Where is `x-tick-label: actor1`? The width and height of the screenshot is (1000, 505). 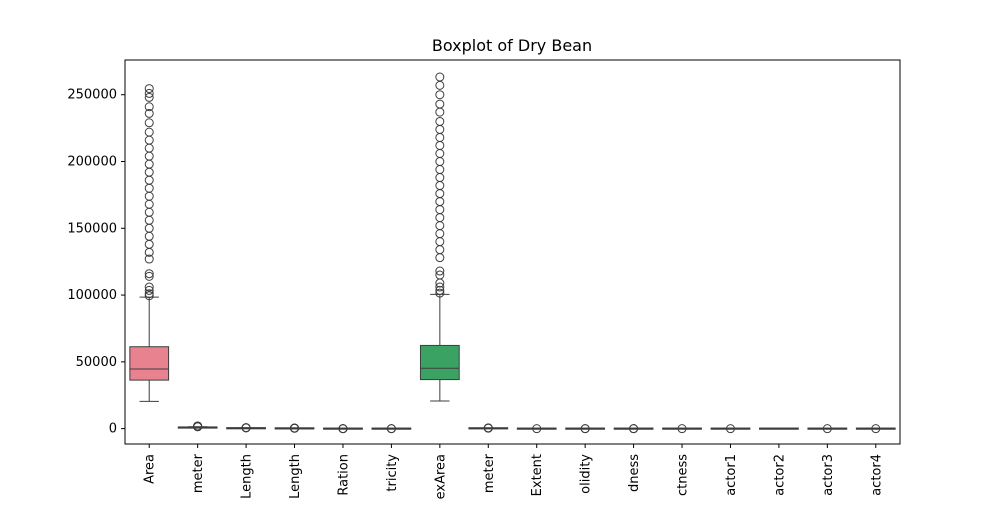
x-tick-label: actor1 is located at coordinates (731, 475).